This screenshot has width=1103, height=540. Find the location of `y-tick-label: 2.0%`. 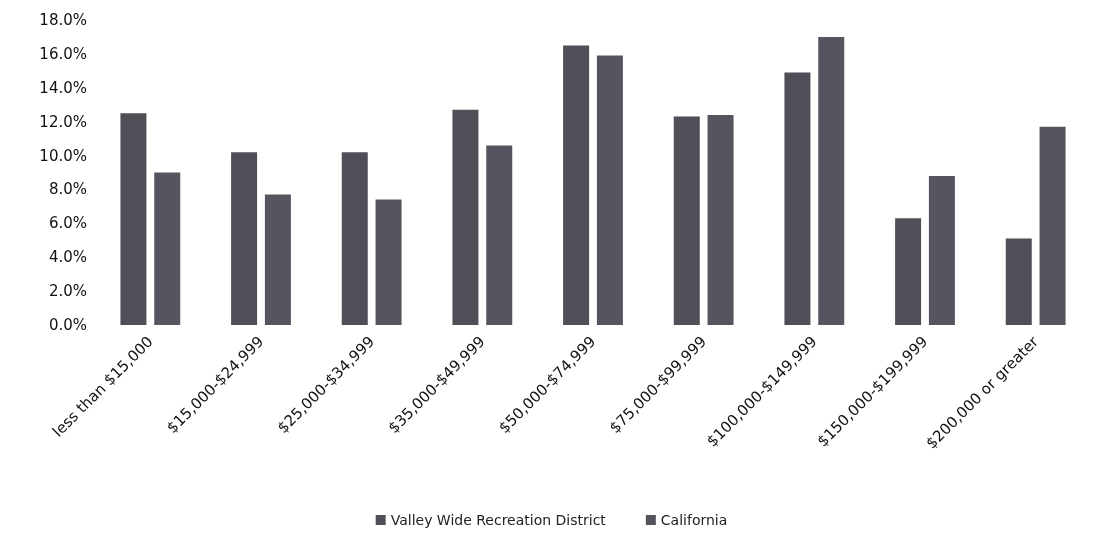

y-tick-label: 2.0% is located at coordinates (67, 291).